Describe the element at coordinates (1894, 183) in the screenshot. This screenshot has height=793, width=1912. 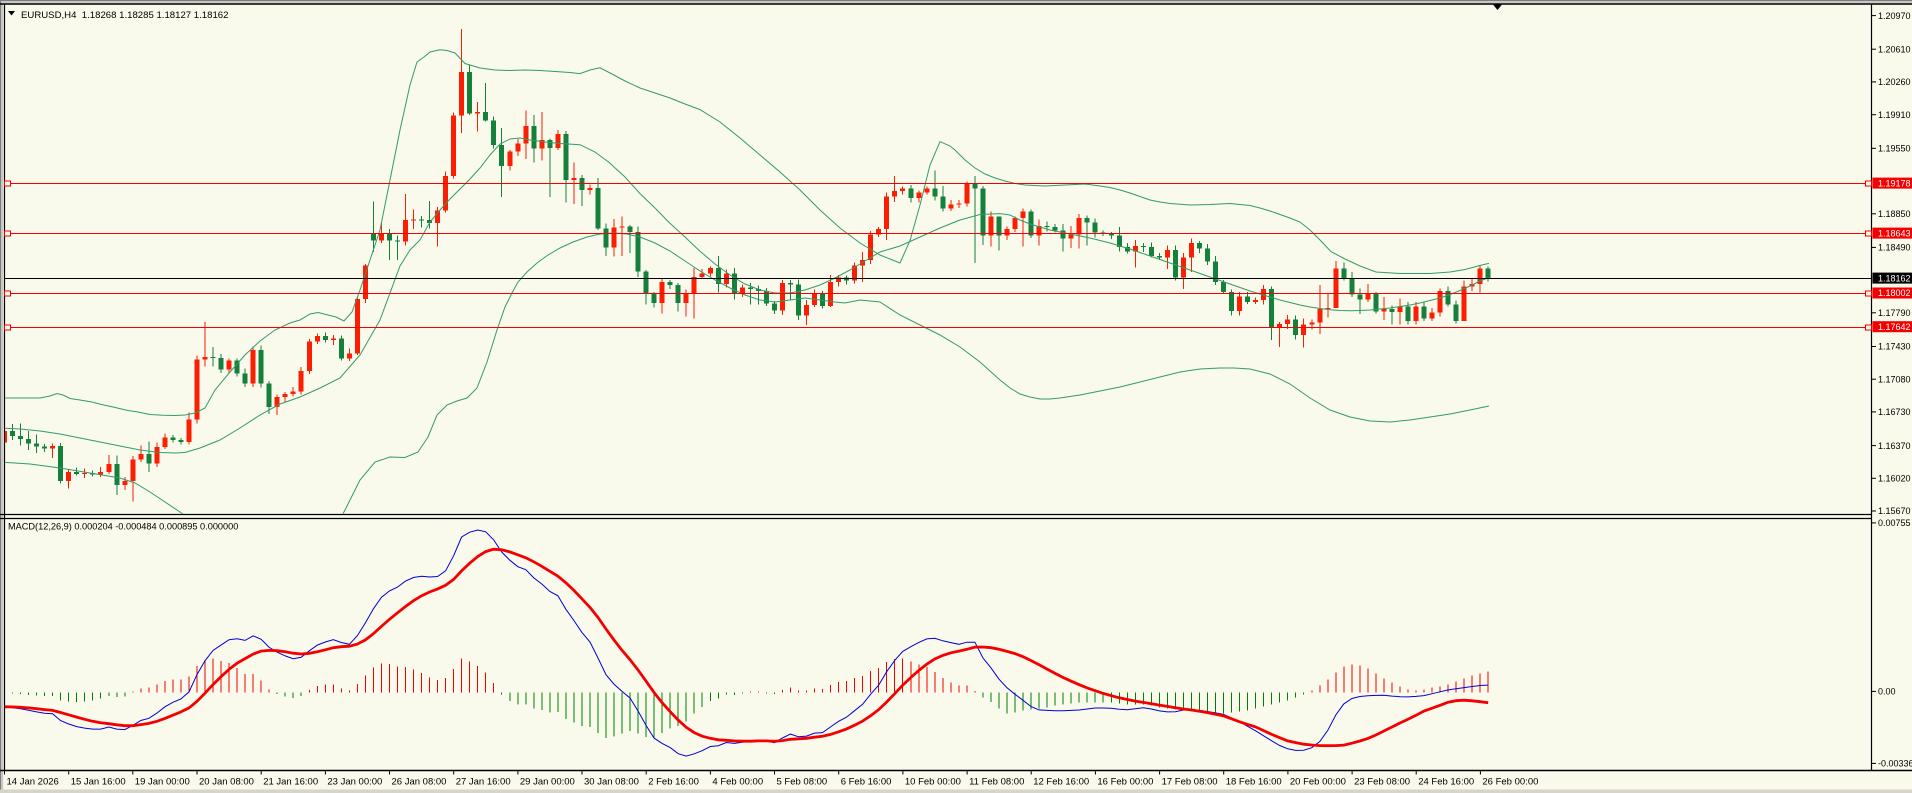
I see `svg-text: 1.19178` at that location.